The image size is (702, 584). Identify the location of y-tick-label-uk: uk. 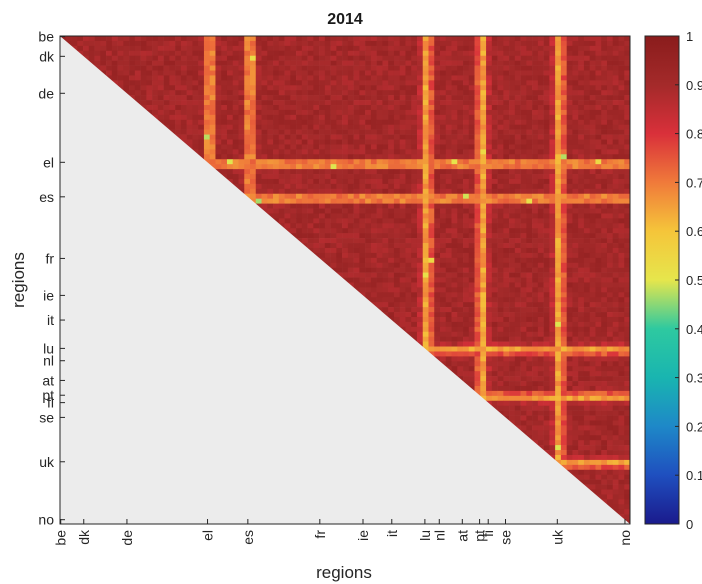
(47, 462).